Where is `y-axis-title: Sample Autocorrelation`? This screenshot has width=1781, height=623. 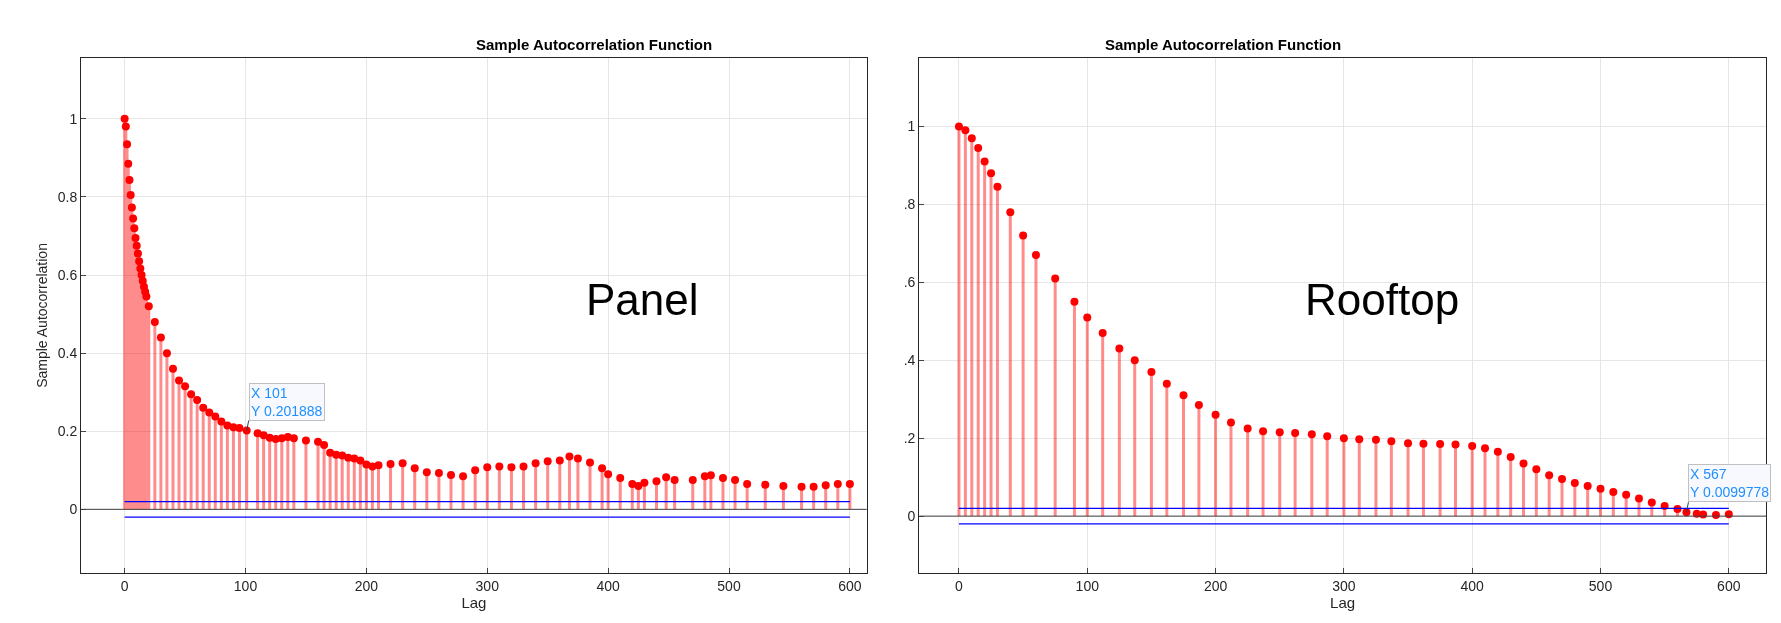
y-axis-title: Sample Autocorrelation is located at coordinates (42, 315).